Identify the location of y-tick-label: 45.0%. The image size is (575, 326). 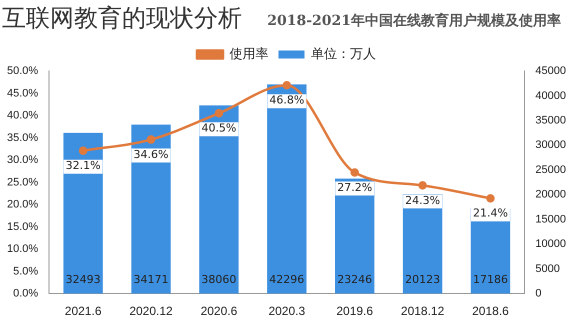
(22, 93).